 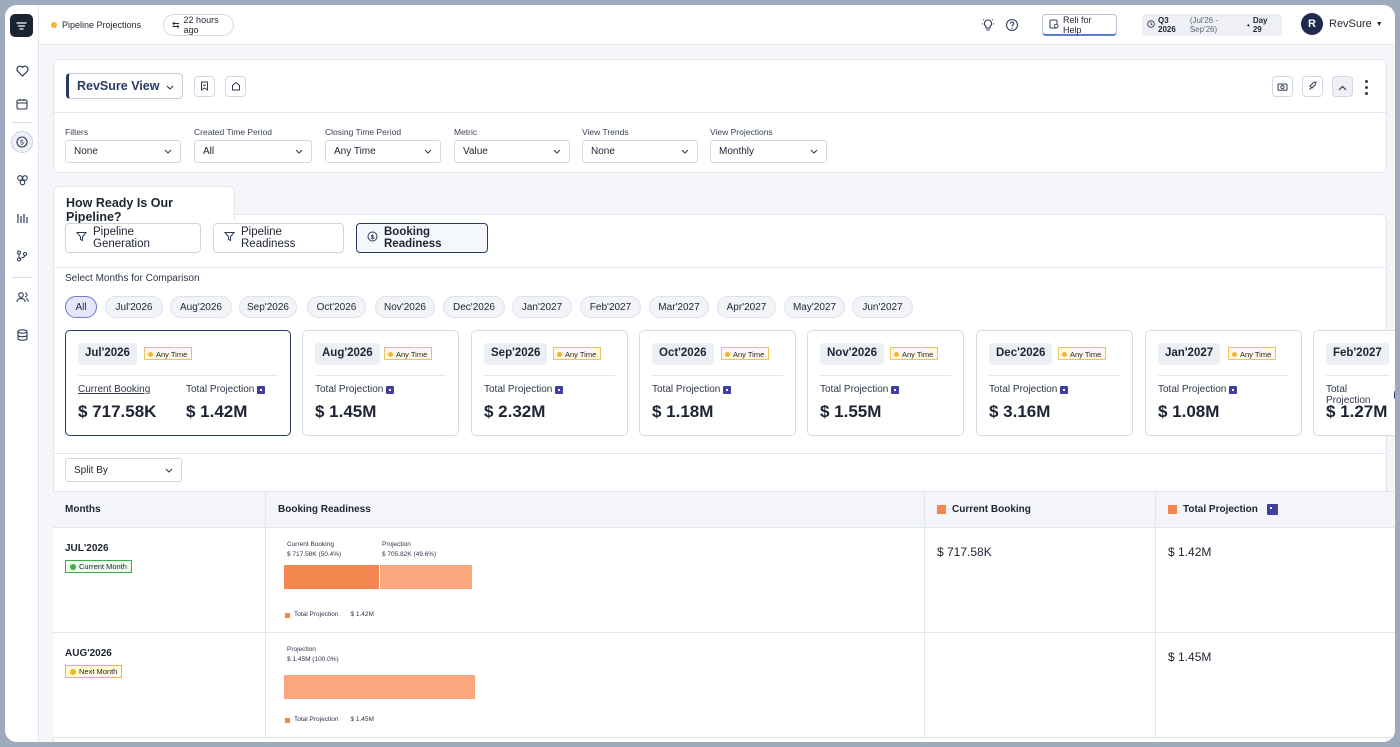 I want to click on reli-help-button: Reli for Help, so click(x=1079, y=25).